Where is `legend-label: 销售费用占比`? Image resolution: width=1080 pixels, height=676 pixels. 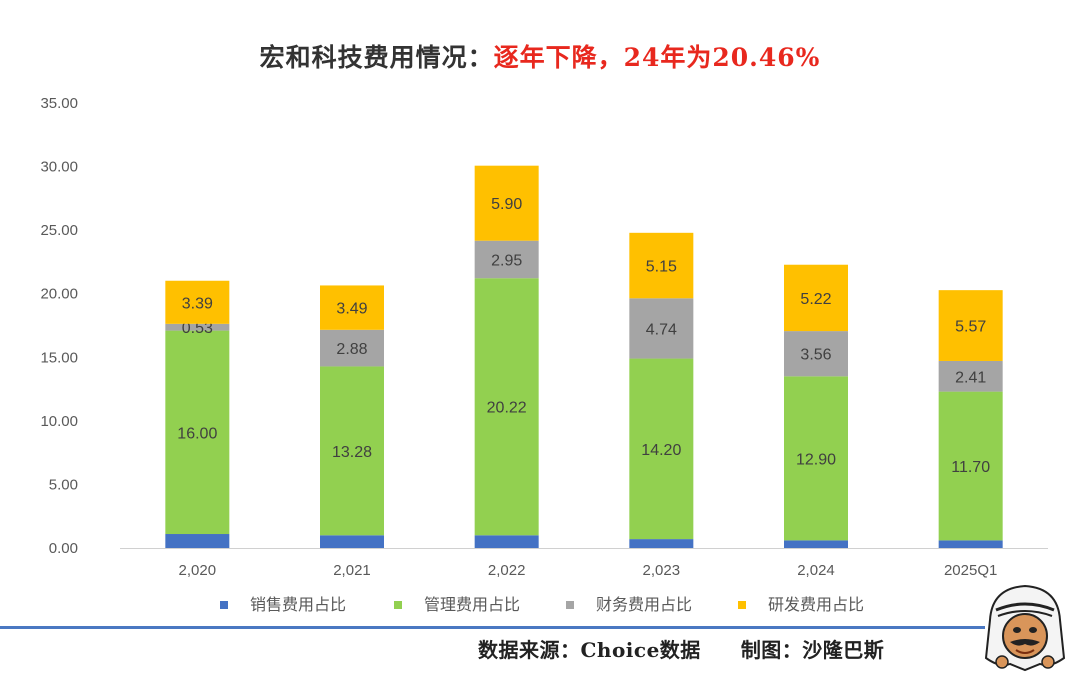
legend-label: 销售费用占比 is located at coordinates (298, 604).